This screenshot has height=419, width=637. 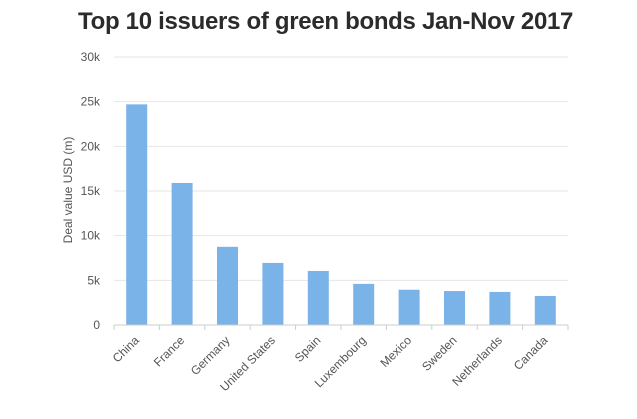 I want to click on x-tick-label: Mexico, so click(x=395, y=351).